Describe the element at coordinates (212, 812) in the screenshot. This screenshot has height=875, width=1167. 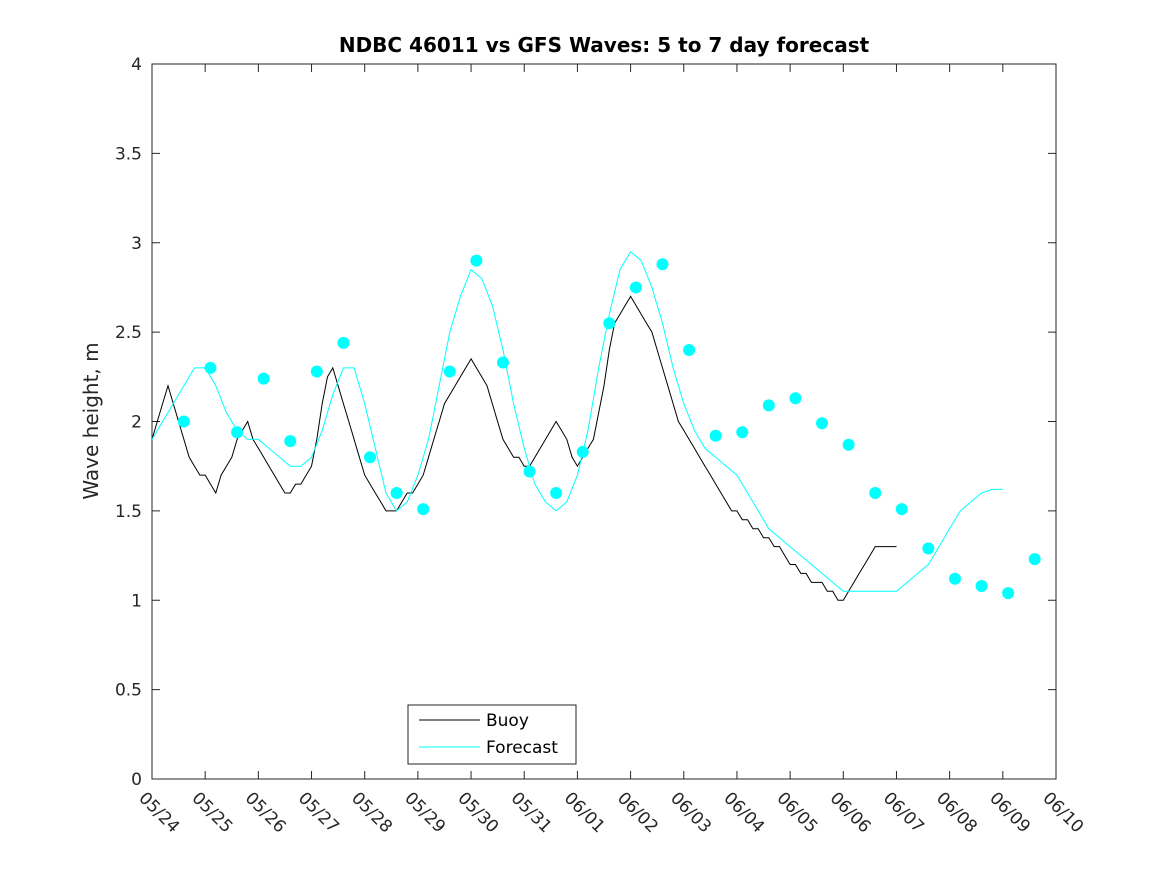
I see `x-tick-label: 05/25` at that location.